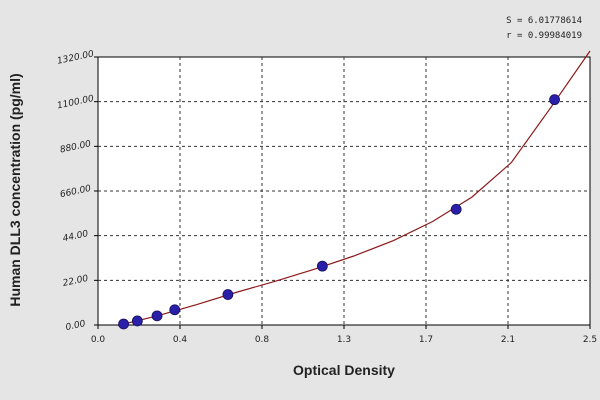  Describe the element at coordinates (544, 36) in the screenshot. I see `fit-stat-r: r = 0.99984019` at that location.